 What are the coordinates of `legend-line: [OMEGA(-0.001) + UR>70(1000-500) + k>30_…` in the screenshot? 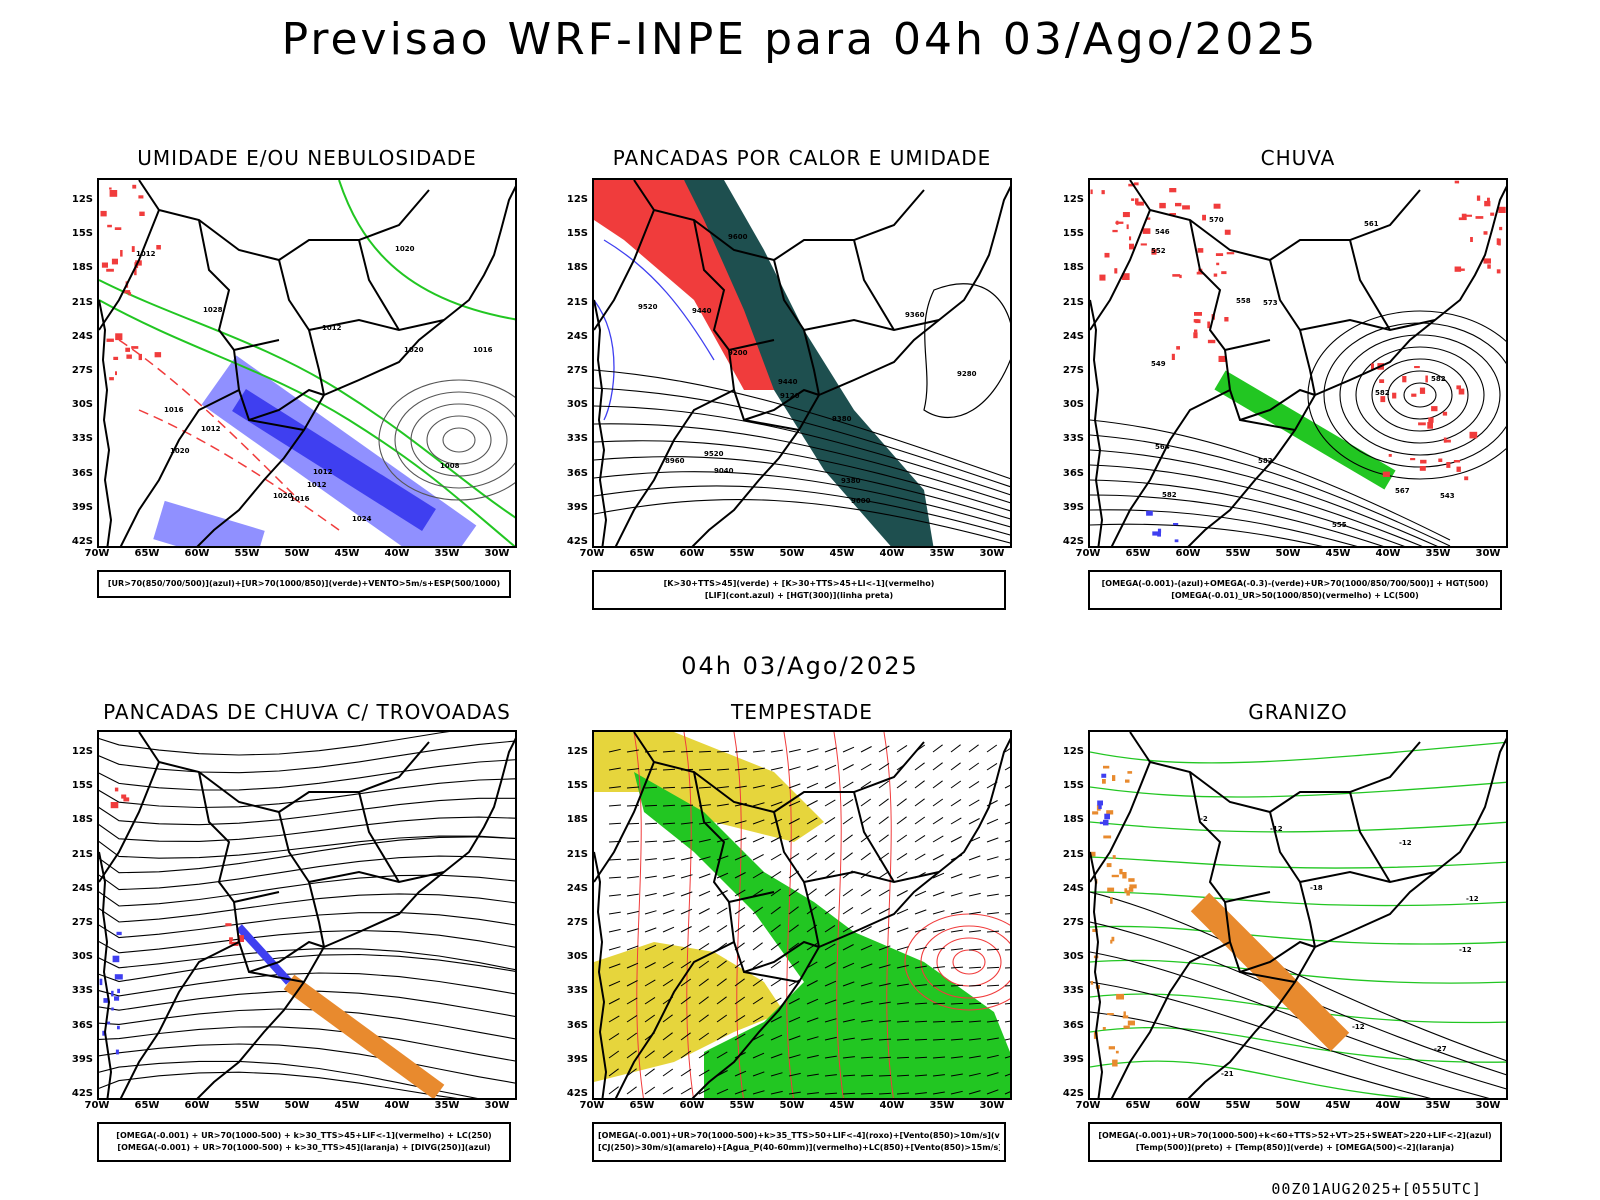 It's located at (304, 1147).